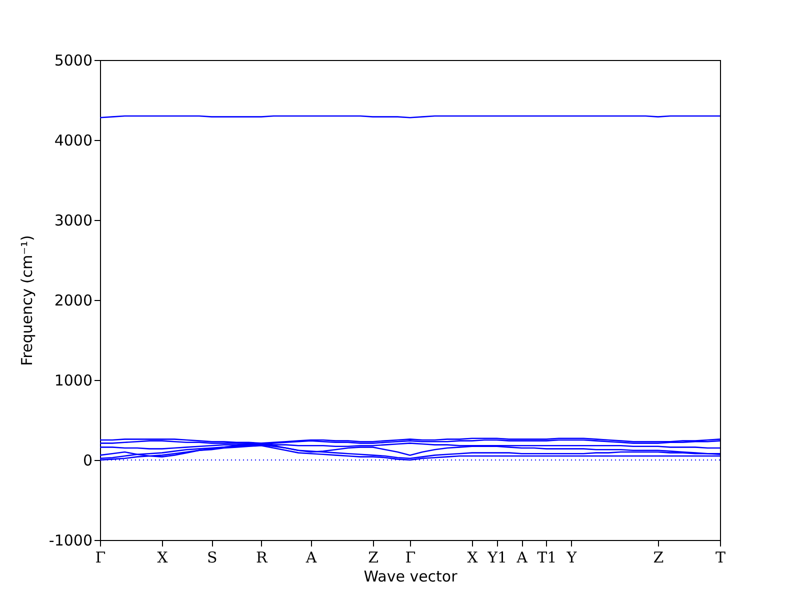  Describe the element at coordinates (27, 300) in the screenshot. I see `y-axis-title: Frequency (cm⁻¹)` at that location.